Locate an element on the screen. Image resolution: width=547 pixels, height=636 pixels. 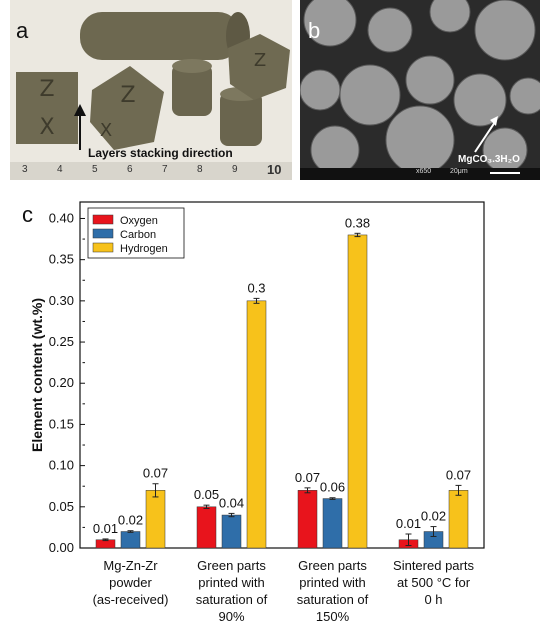
ruler-number: 3 is located at coordinates (25, 169).